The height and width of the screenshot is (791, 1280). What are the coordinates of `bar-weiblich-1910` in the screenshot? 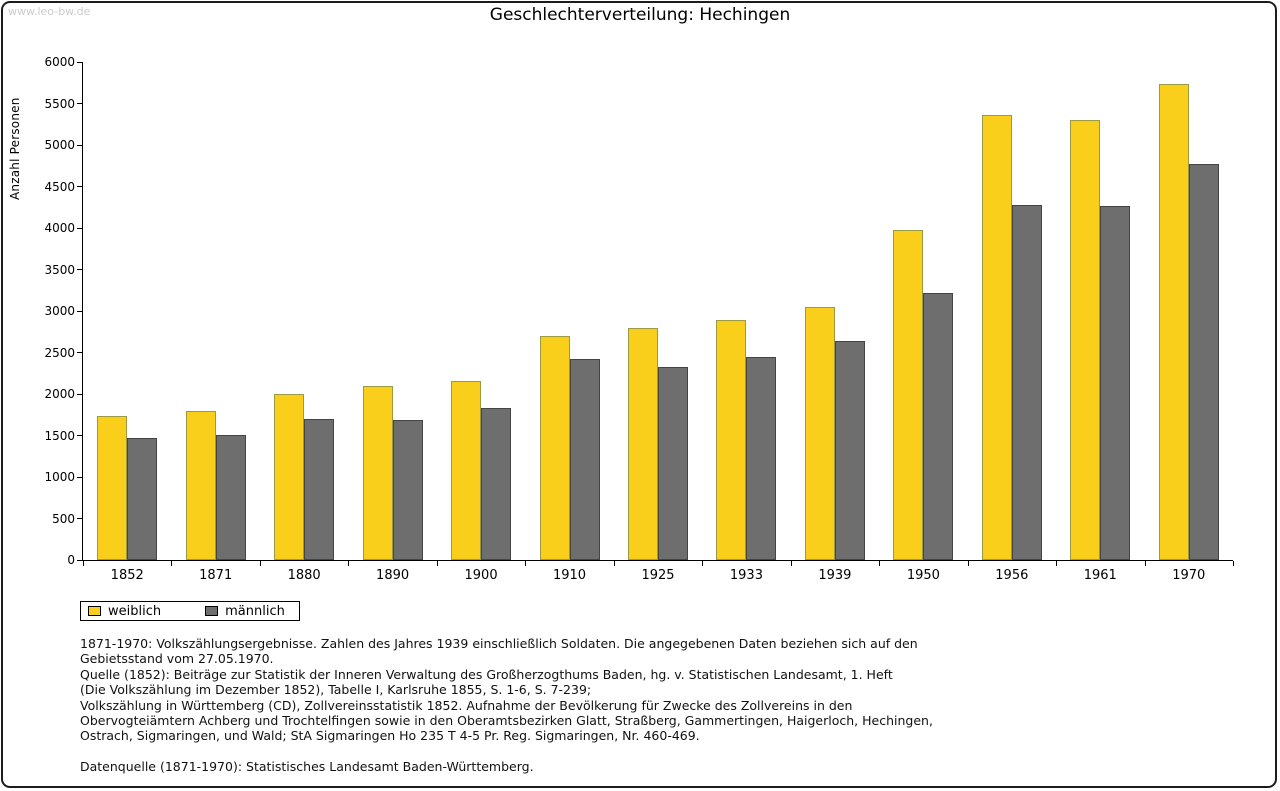 It's located at (554, 448).